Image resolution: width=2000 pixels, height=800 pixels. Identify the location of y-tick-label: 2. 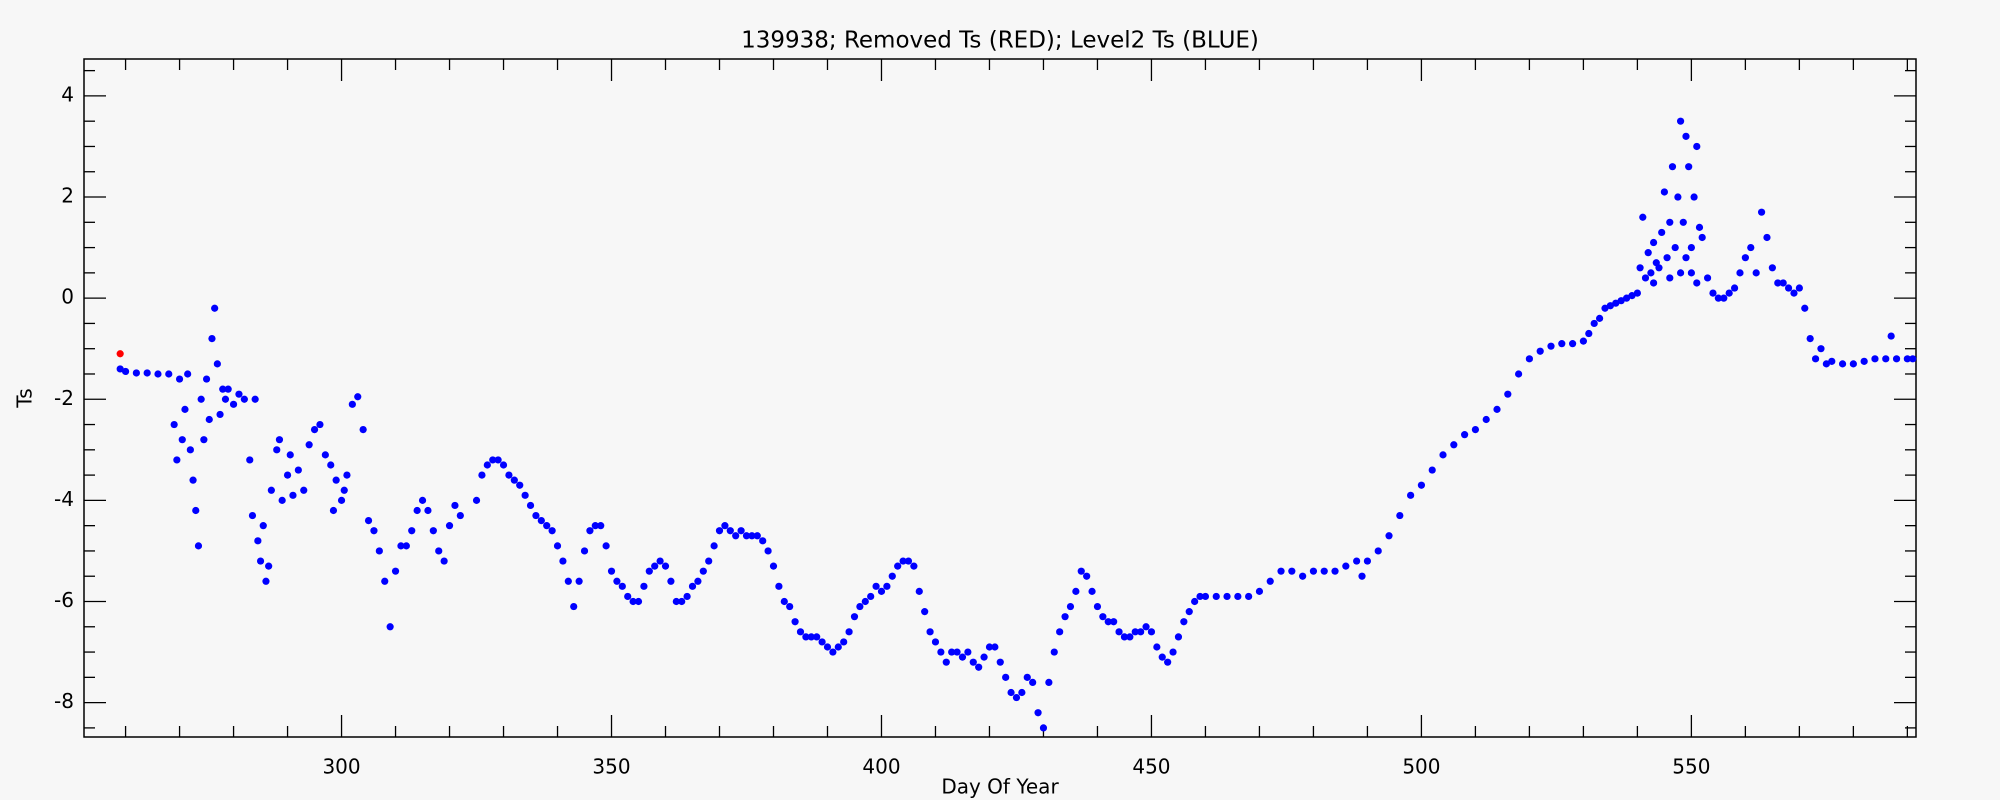
(67, 196).